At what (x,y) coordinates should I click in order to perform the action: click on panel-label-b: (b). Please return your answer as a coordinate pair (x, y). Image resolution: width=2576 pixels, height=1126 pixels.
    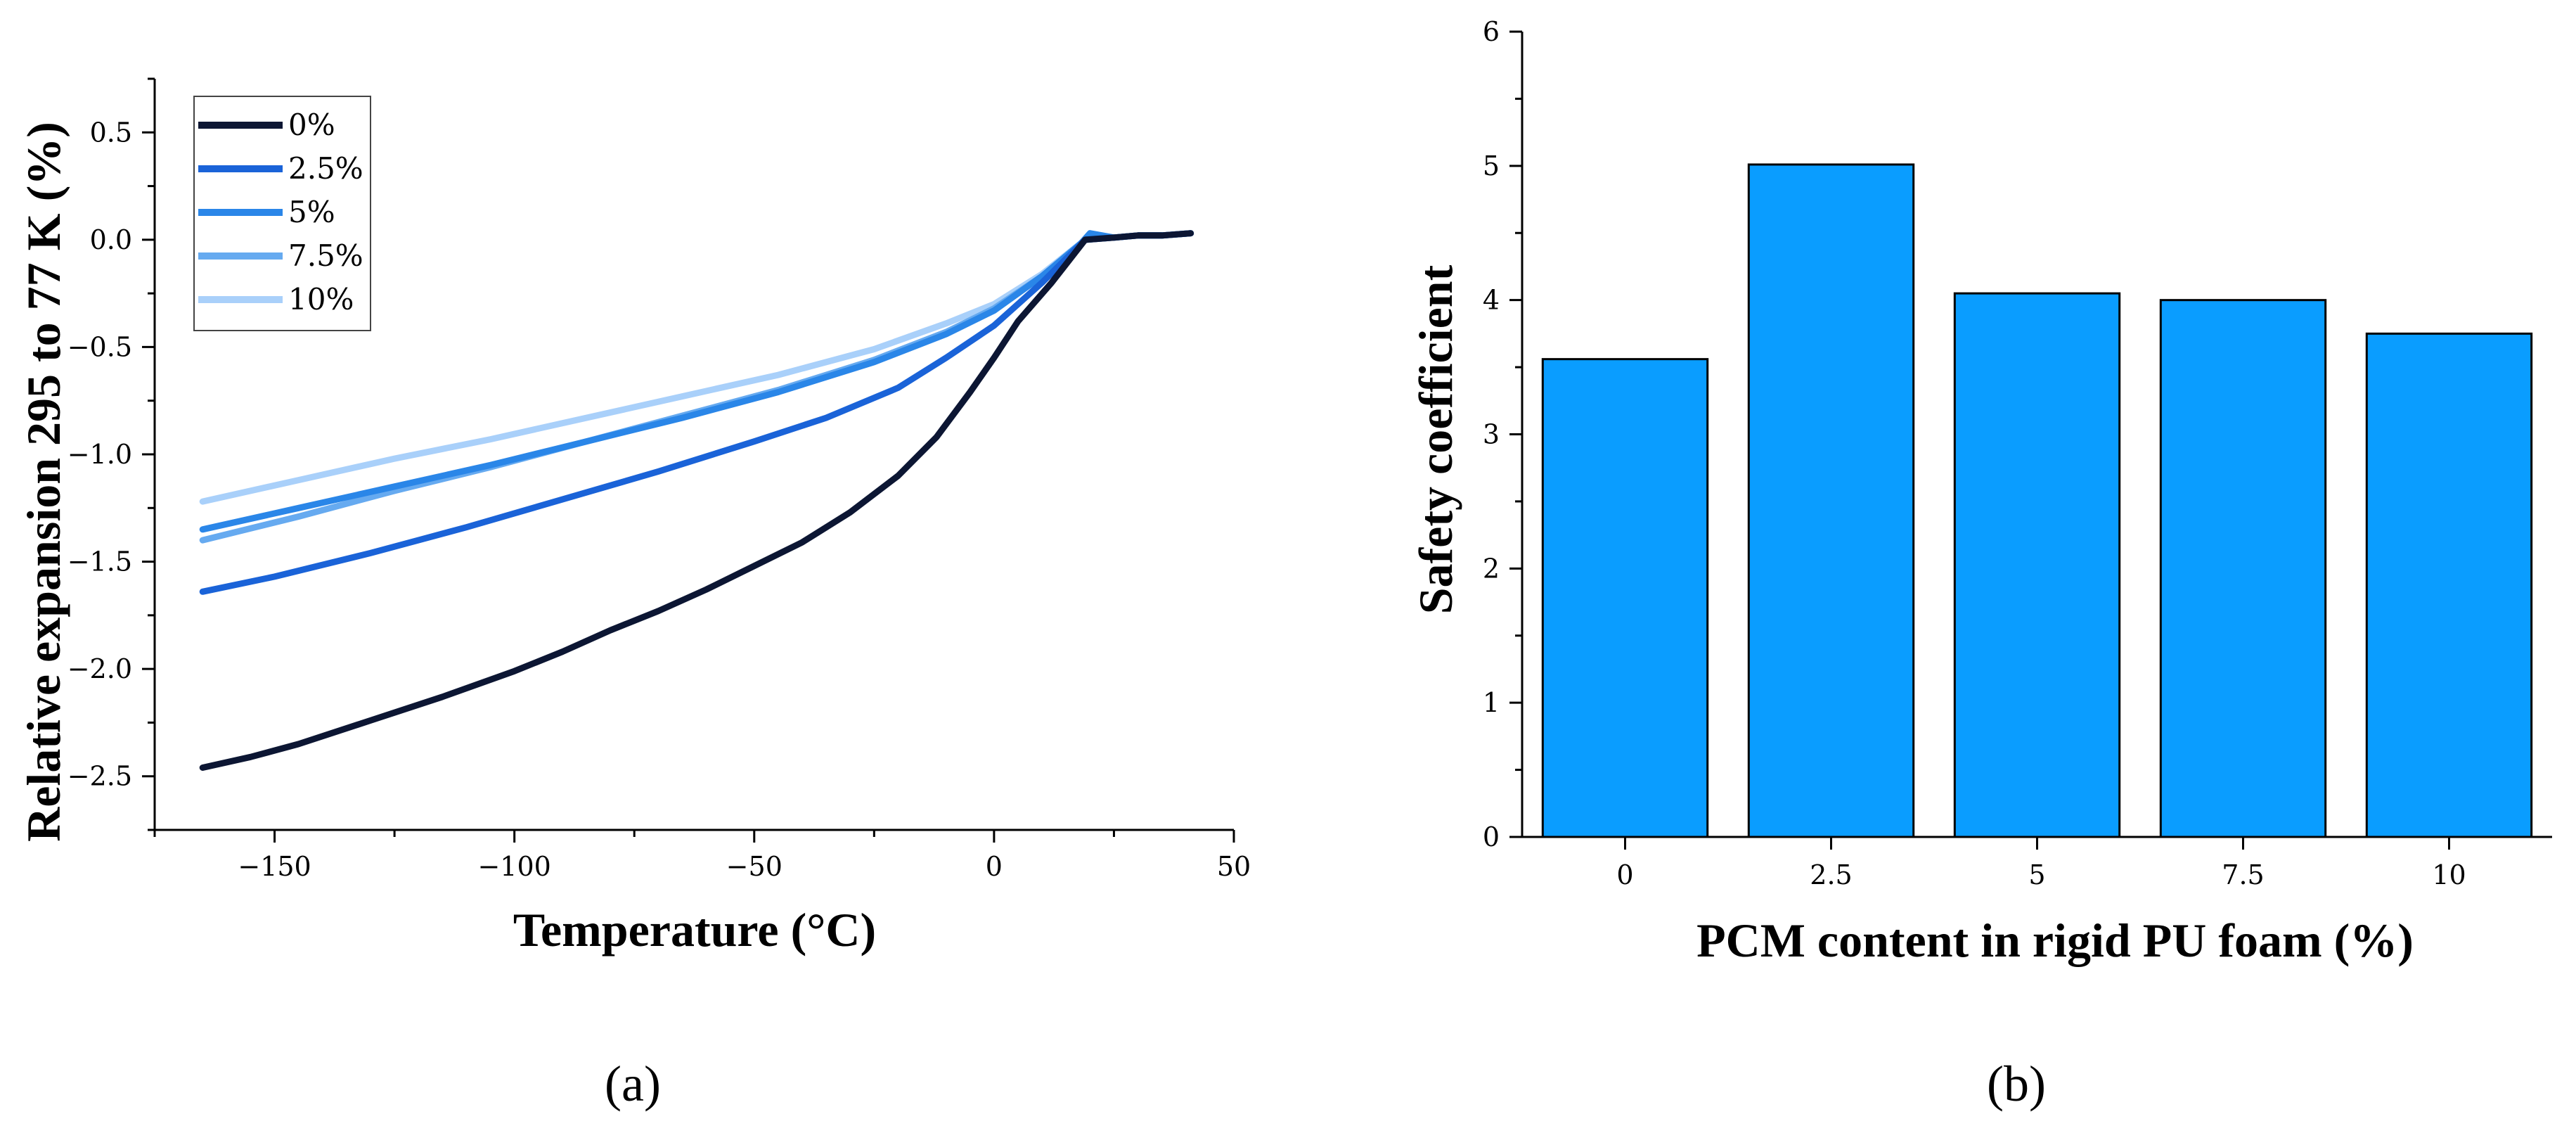
    Looking at the image, I should click on (2016, 1084).